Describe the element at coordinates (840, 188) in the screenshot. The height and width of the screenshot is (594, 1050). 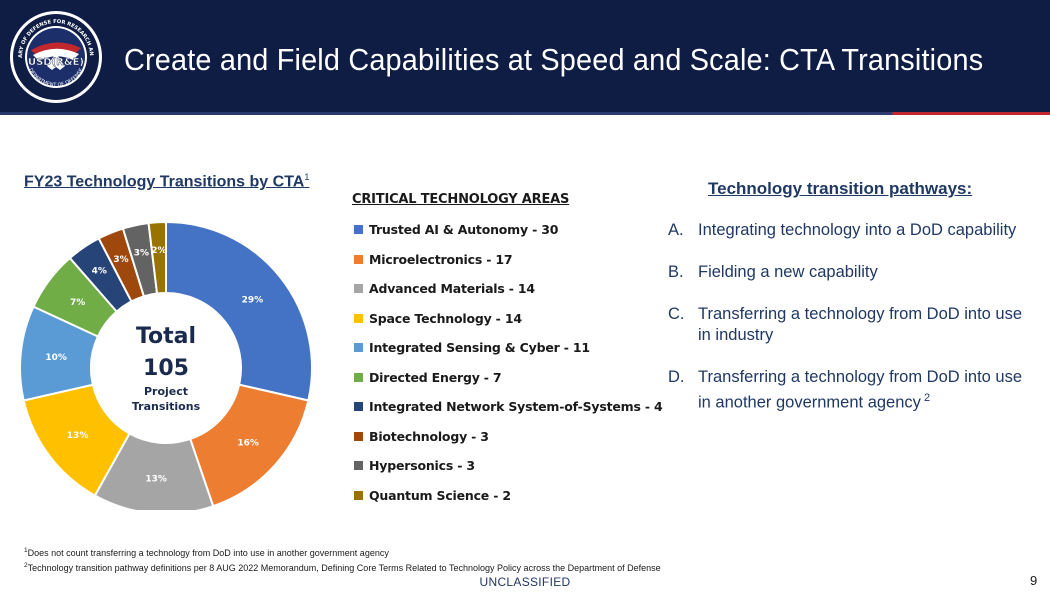
I see `pathways-title: Technology transition pathways:` at that location.